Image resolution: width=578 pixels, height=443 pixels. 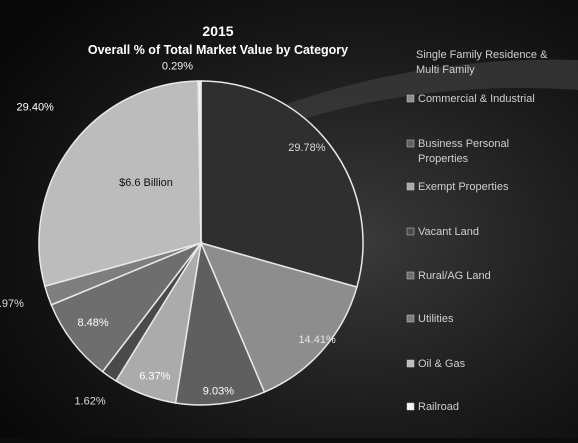 I want to click on chart-title: 2015, so click(x=217, y=31).